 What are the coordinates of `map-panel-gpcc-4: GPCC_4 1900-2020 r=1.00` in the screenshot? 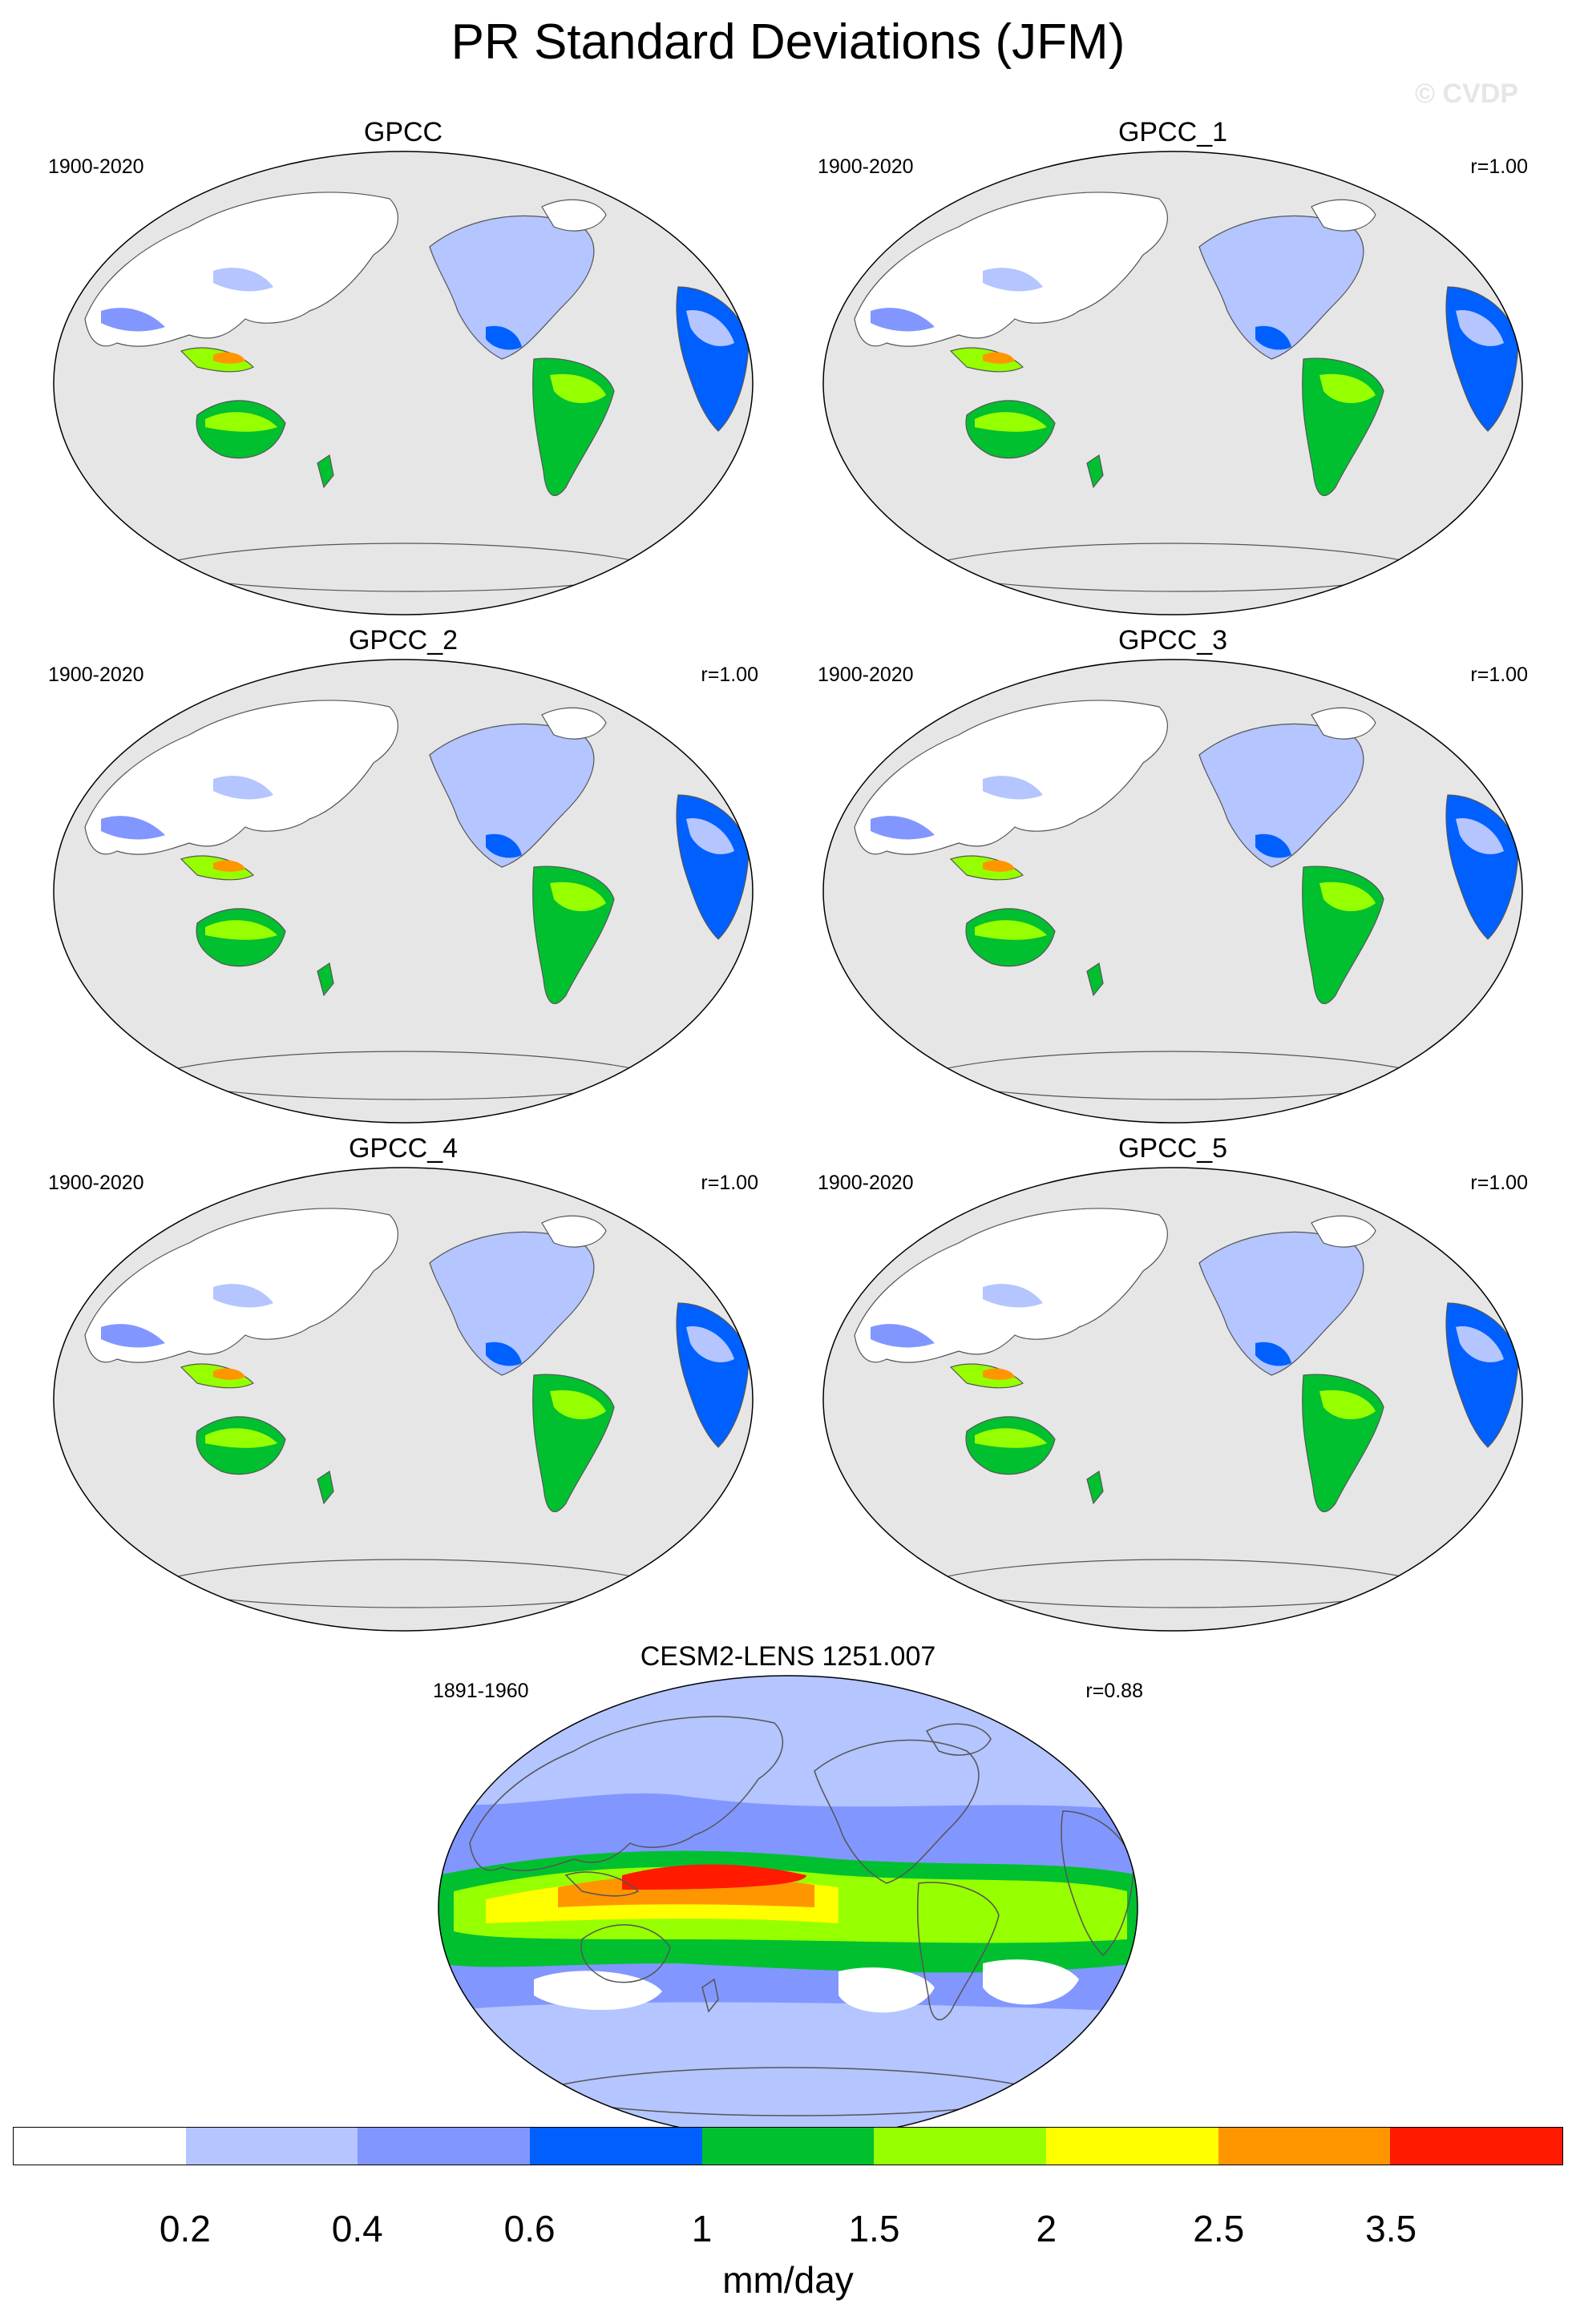 It's located at (403, 1387).